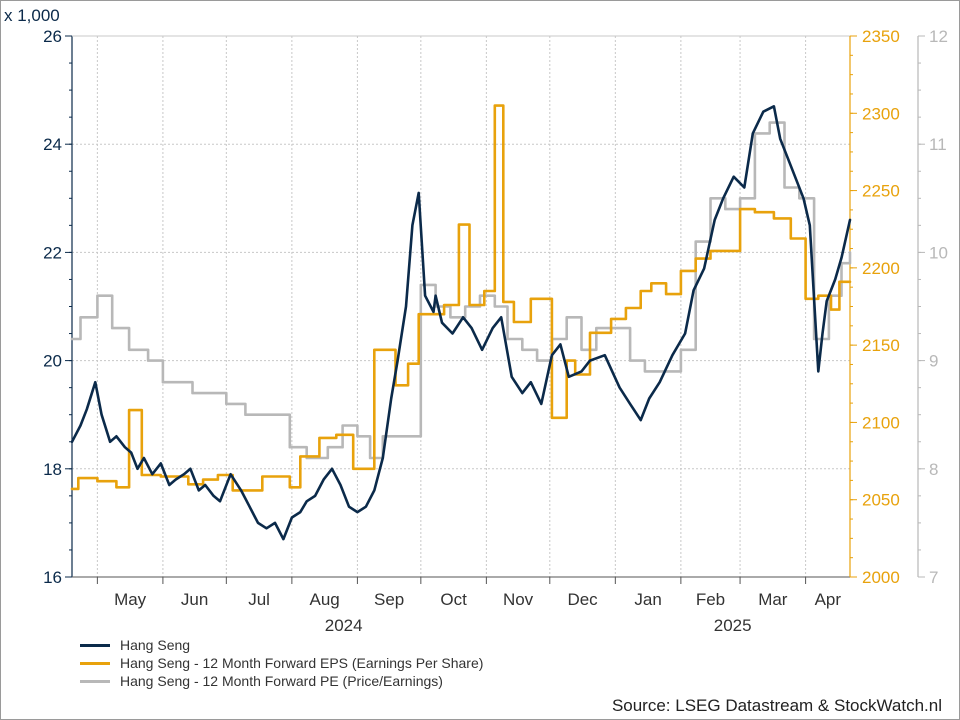  Describe the element at coordinates (881, 191) in the screenshot. I see `y-tick-label-right-eps: 2250` at that location.